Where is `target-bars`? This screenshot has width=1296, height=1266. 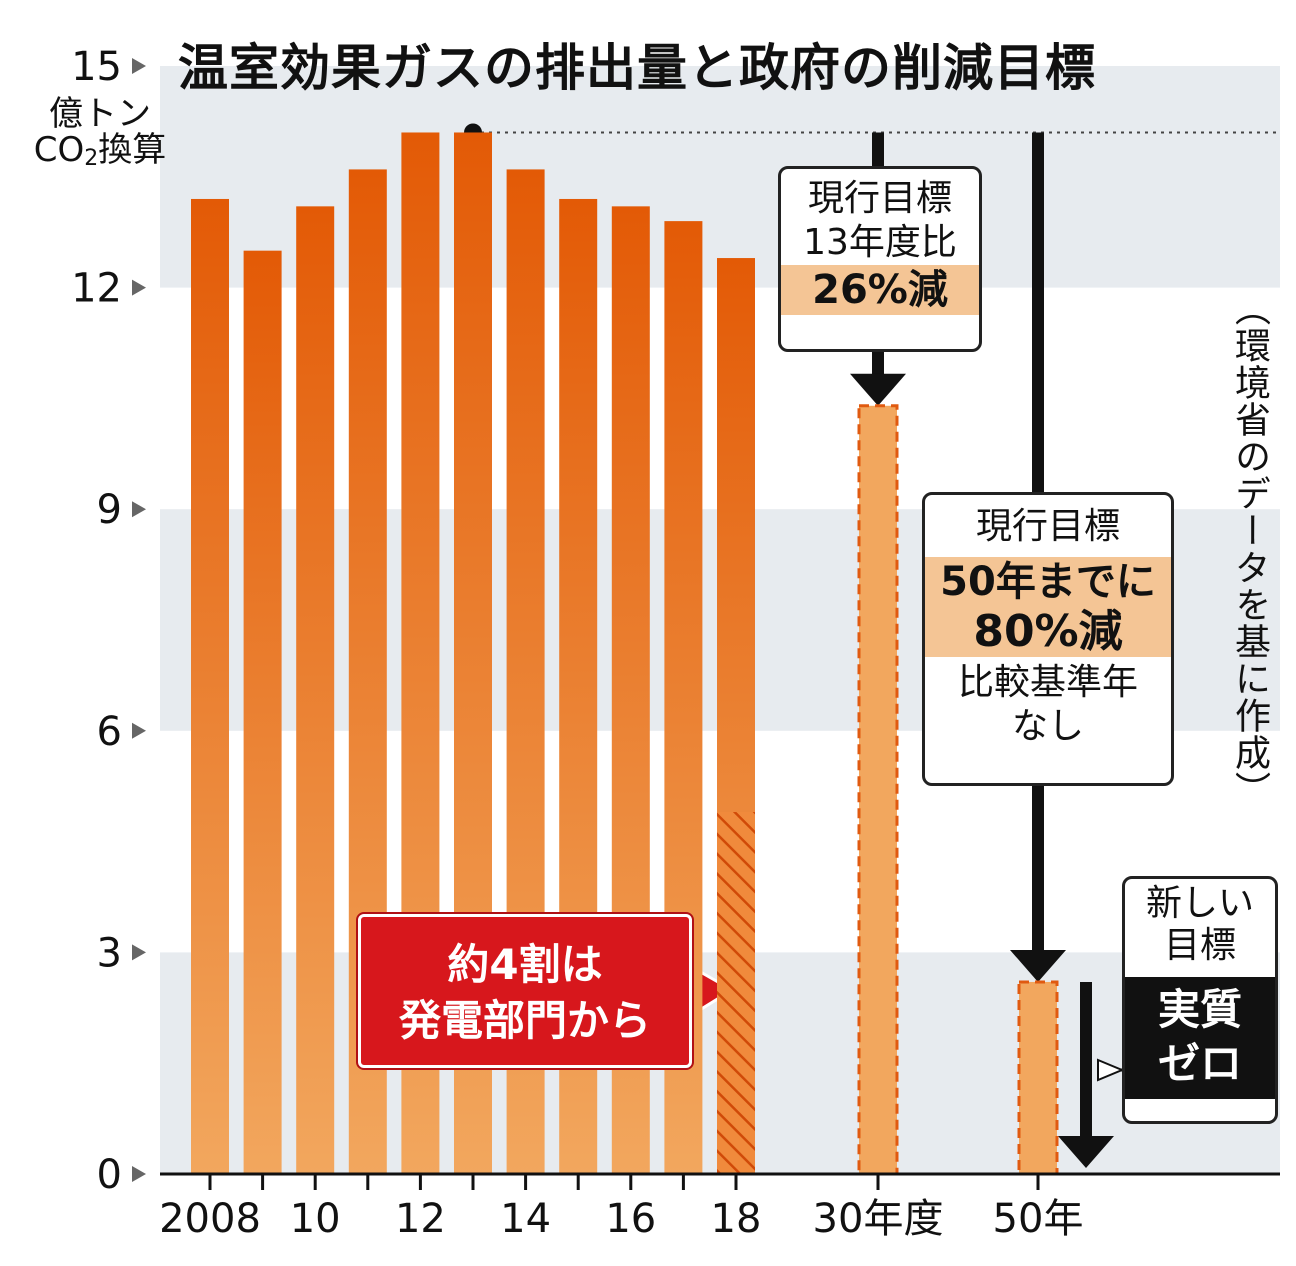 target-bars is located at coordinates (958, 790).